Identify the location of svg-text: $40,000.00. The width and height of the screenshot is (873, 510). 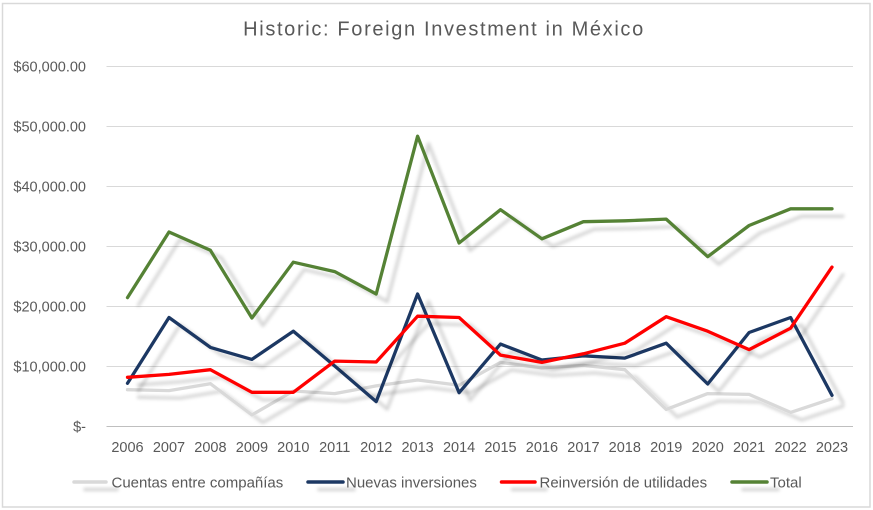
(49, 188).